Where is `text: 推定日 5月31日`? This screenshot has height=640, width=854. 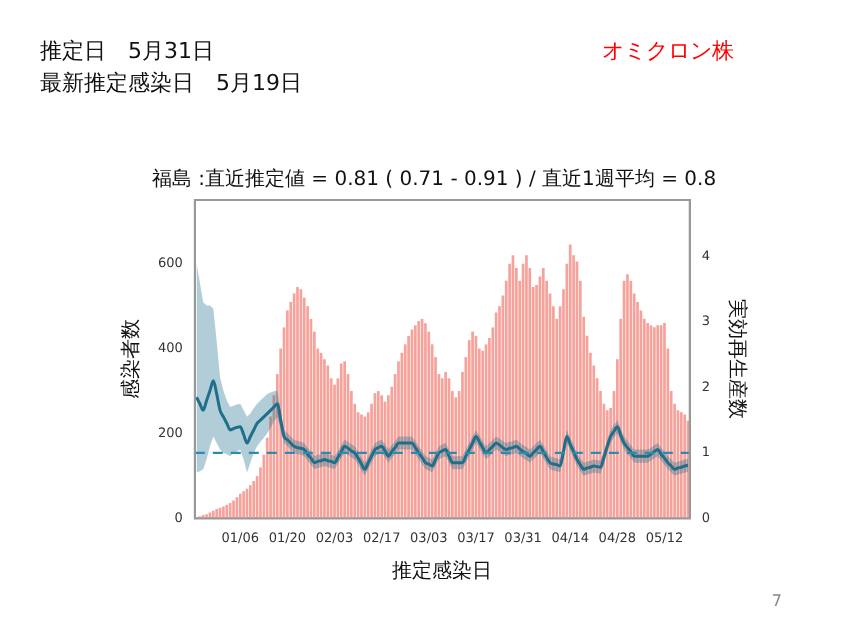 text: 推定日 5月31日 is located at coordinates (127, 51).